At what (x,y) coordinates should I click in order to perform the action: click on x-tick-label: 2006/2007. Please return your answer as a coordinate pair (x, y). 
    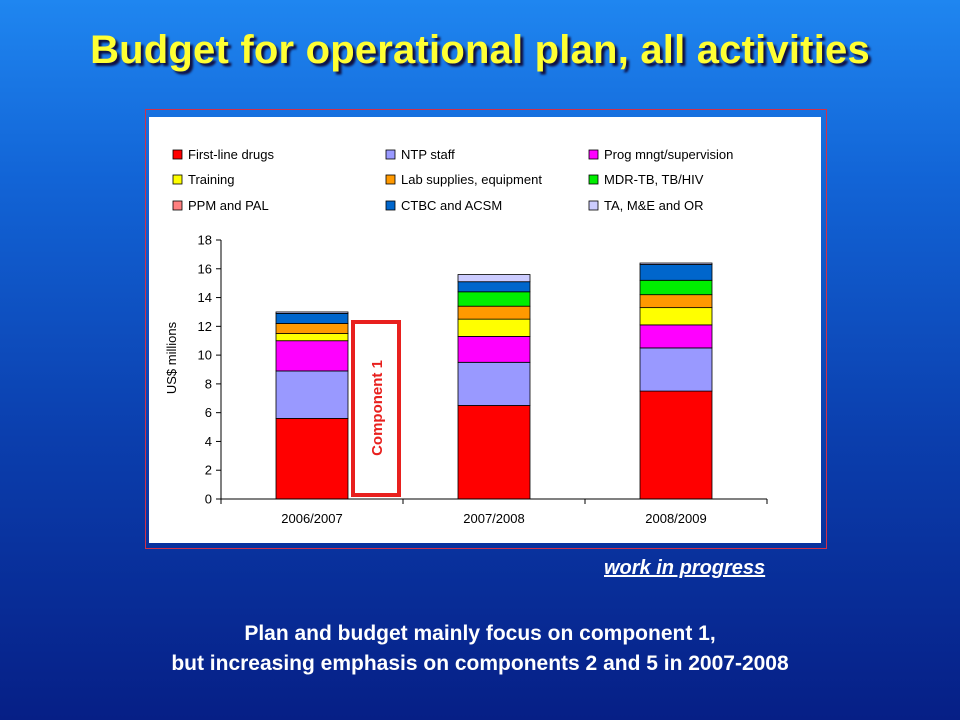
    Looking at the image, I should click on (311, 518).